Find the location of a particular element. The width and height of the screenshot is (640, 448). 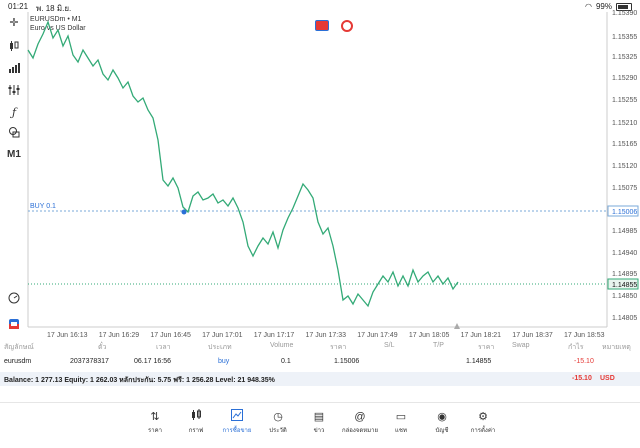

col-symbol: สัญลักษณ์ is located at coordinates (19, 347).